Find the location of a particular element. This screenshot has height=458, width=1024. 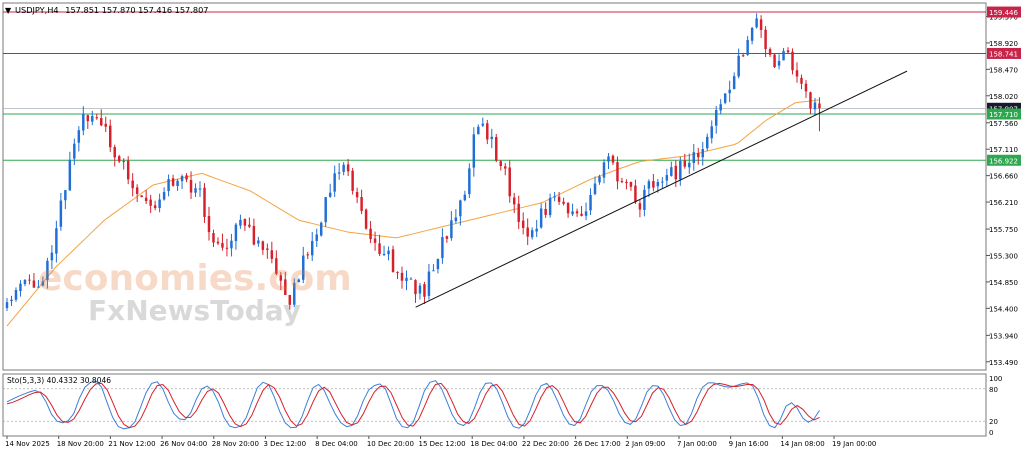

y-tick-label: 153.490 is located at coordinates (1003, 363).